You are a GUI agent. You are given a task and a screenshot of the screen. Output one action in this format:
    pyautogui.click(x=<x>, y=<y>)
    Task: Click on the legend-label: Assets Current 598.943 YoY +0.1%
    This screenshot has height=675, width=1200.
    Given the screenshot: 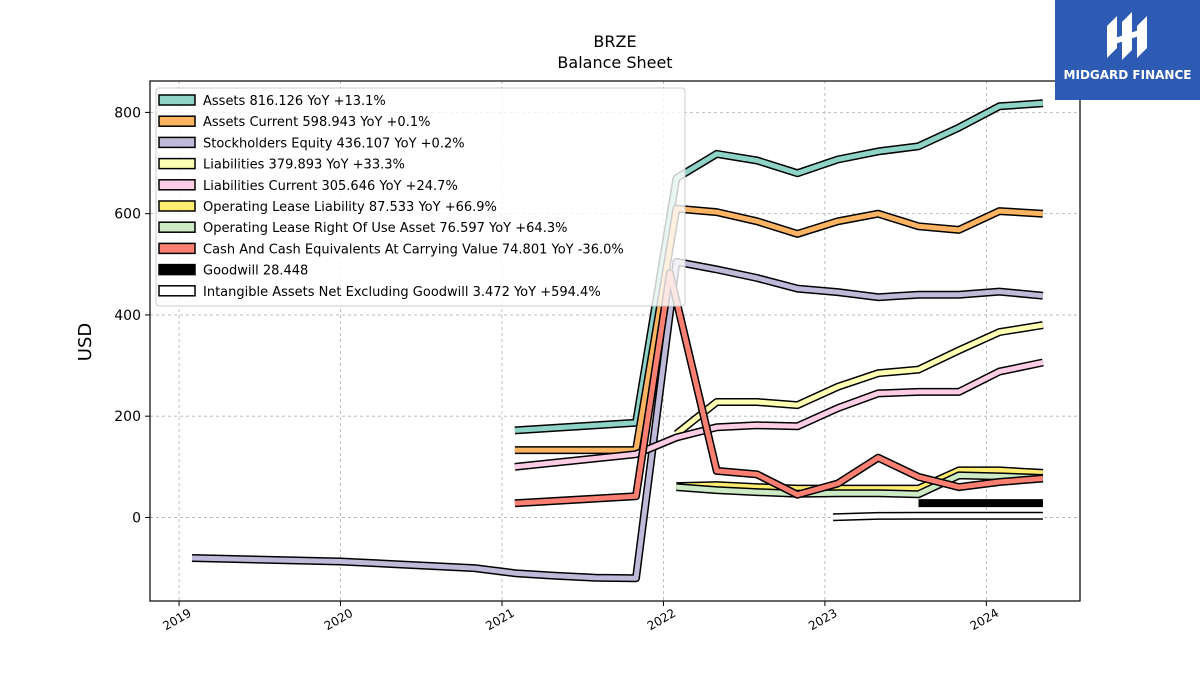 What is the action you would take?
    pyautogui.click(x=316, y=122)
    